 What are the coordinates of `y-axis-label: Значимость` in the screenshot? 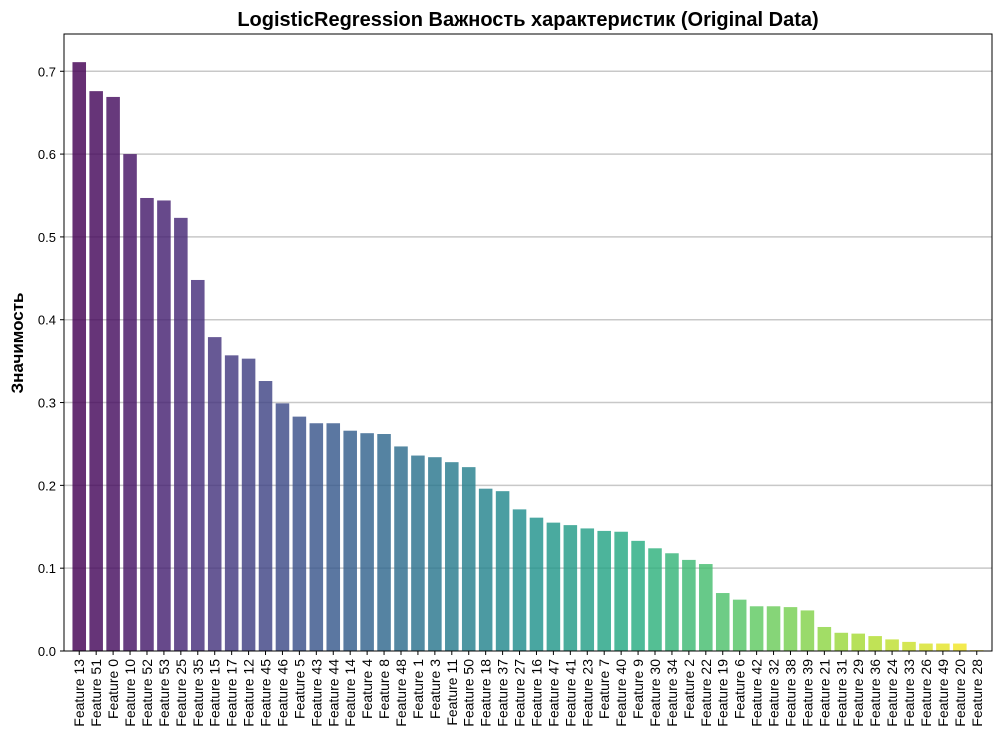 It's located at (17, 342).